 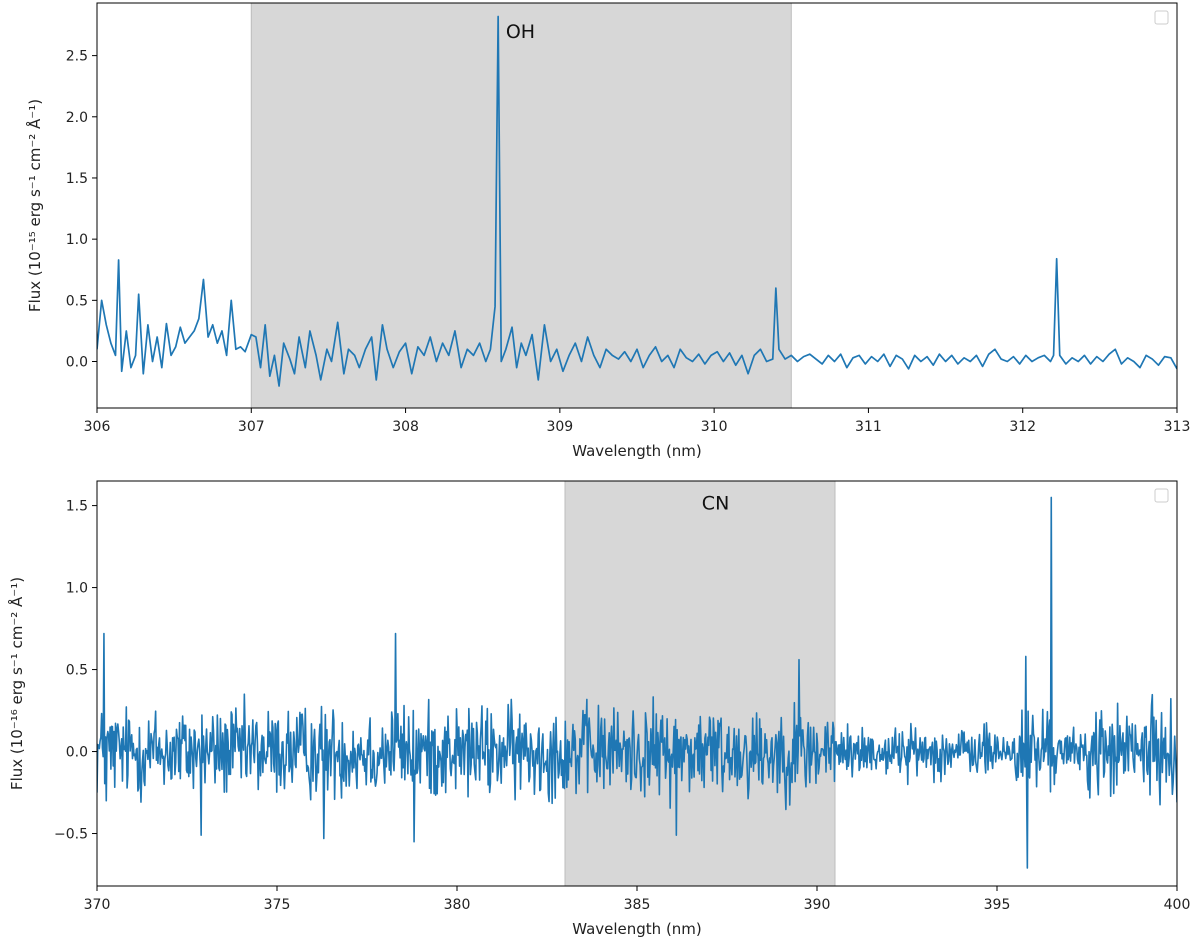 What do you see at coordinates (817, 905) in the screenshot?
I see `x-tick-label: 390` at bounding box center [817, 905].